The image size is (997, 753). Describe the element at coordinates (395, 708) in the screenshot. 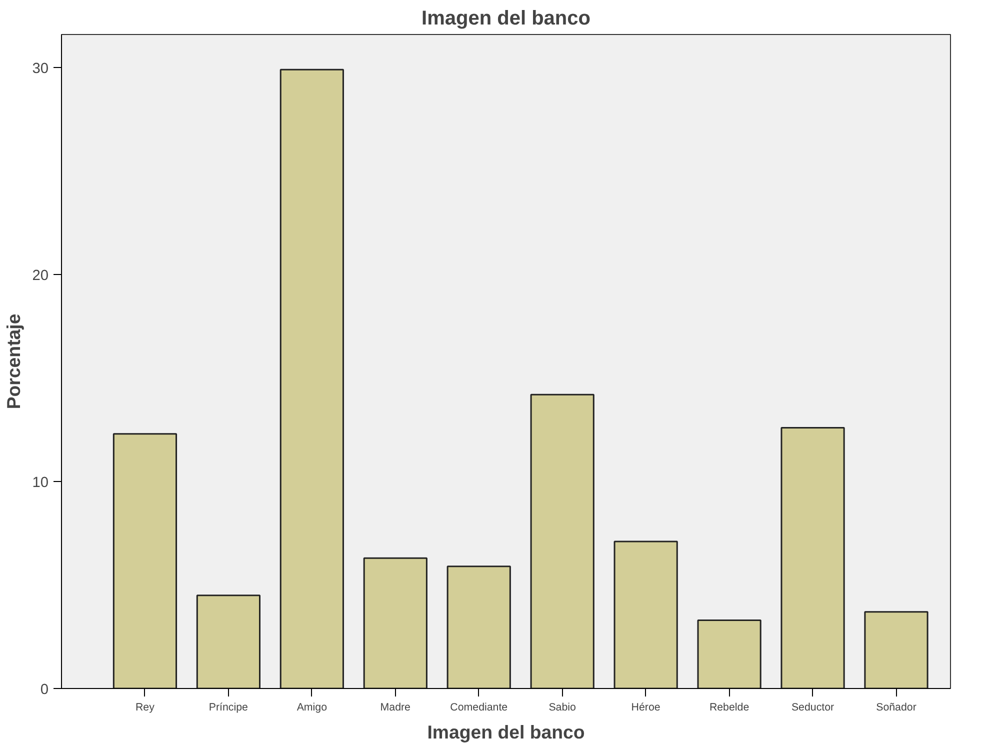

I see `x-tick-label: Madre` at that location.